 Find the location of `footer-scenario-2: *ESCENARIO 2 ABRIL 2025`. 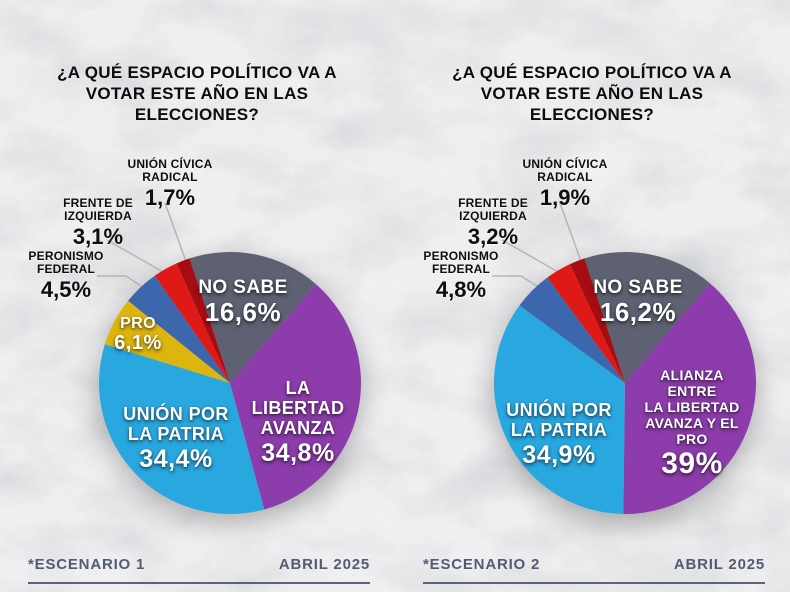

footer-scenario-2: *ESCENARIO 2 ABRIL 2025 is located at coordinates (594, 570).